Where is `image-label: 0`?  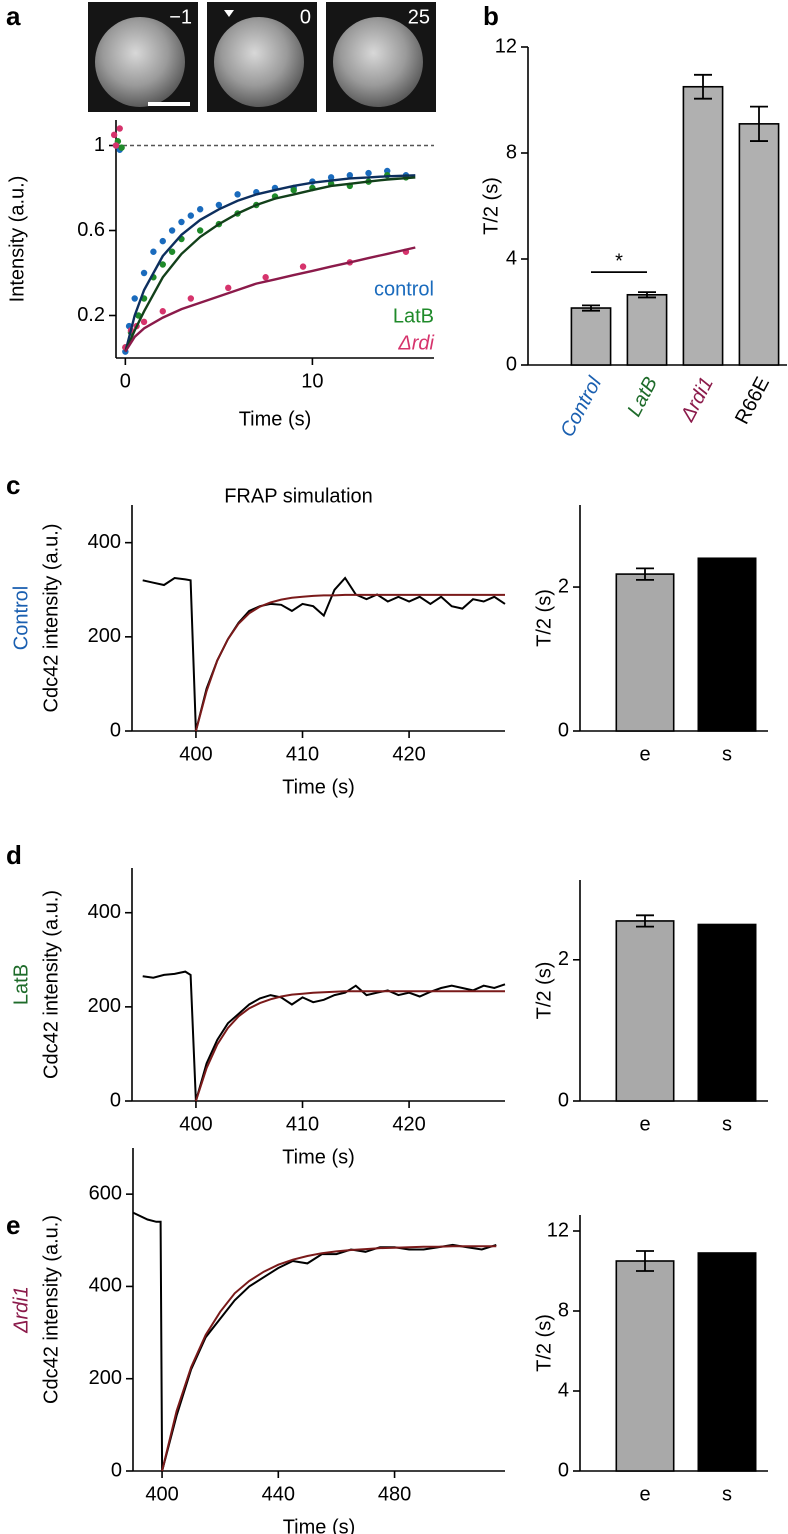
image-label: 0 is located at coordinates (305, 17).